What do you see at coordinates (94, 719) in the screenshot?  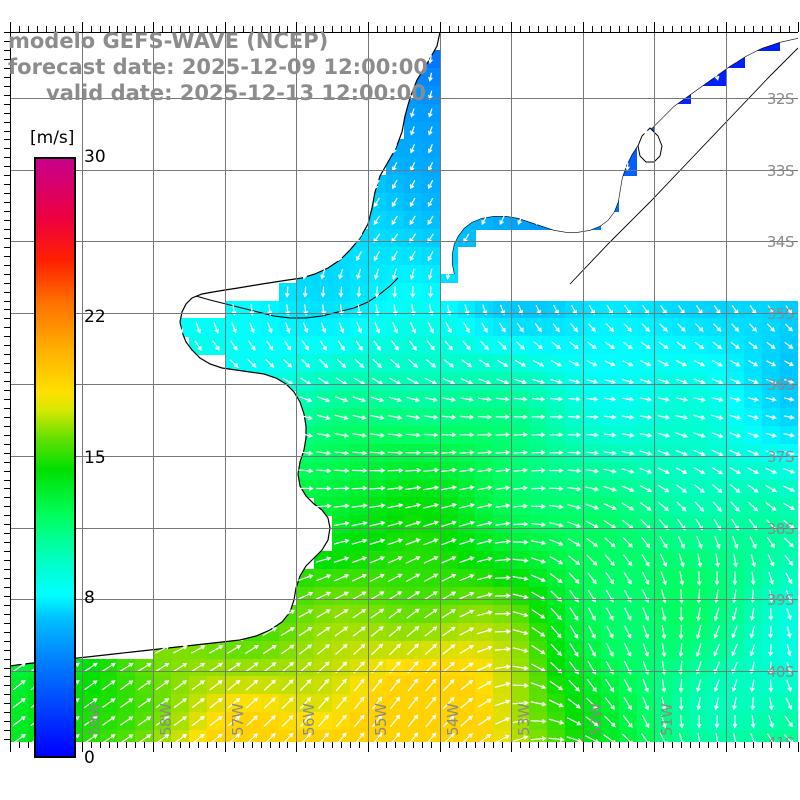 I see `longitude-label: 59W` at bounding box center [94, 719].